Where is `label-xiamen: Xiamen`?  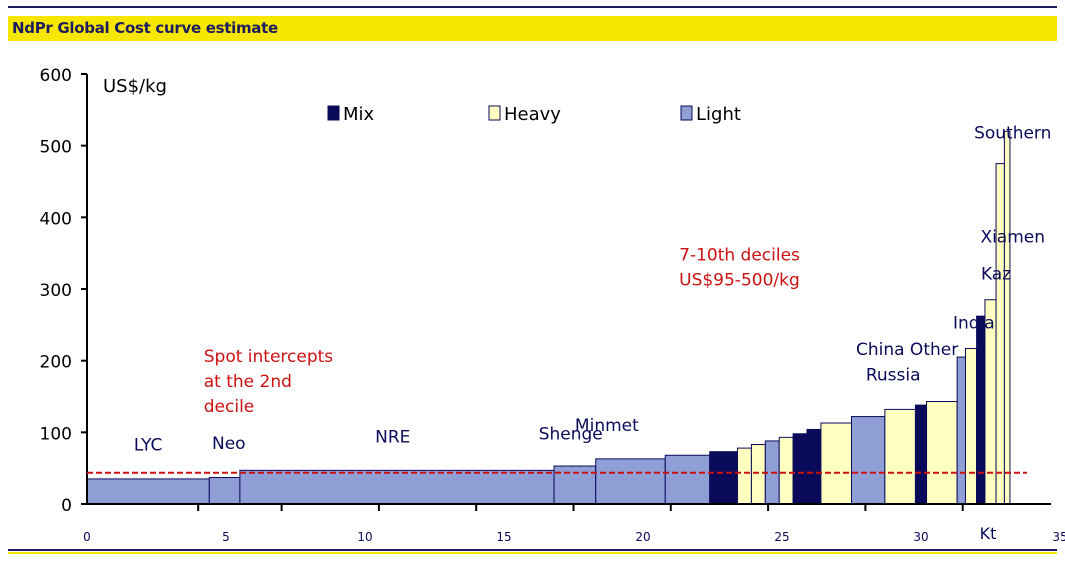 label-xiamen: Xiamen is located at coordinates (1012, 237).